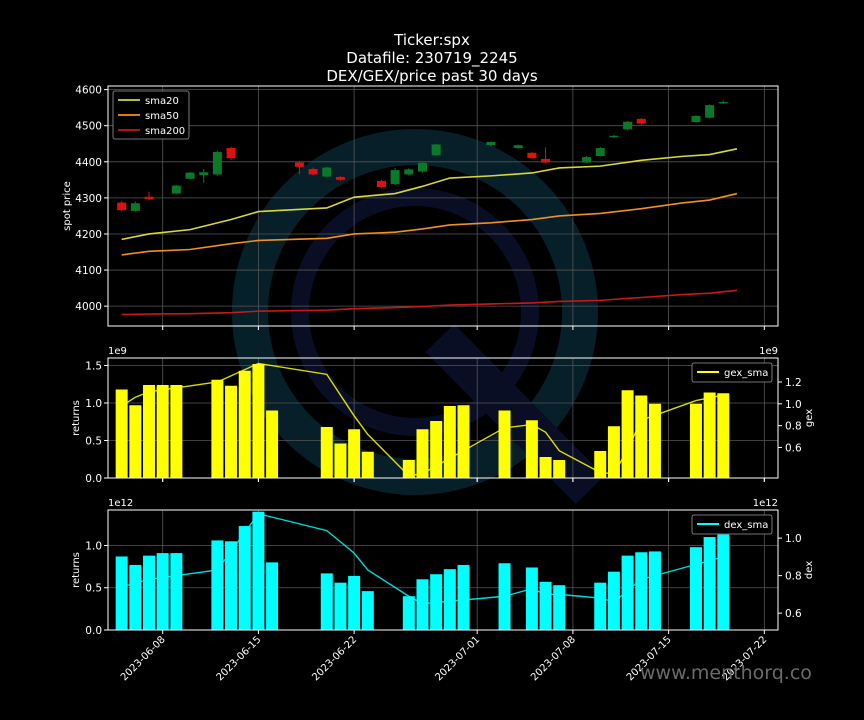 The height and width of the screenshot is (720, 864). Describe the element at coordinates (432, 58) in the screenshot. I see `chart-title-datafile: Datafile: 230719_2245` at that location.